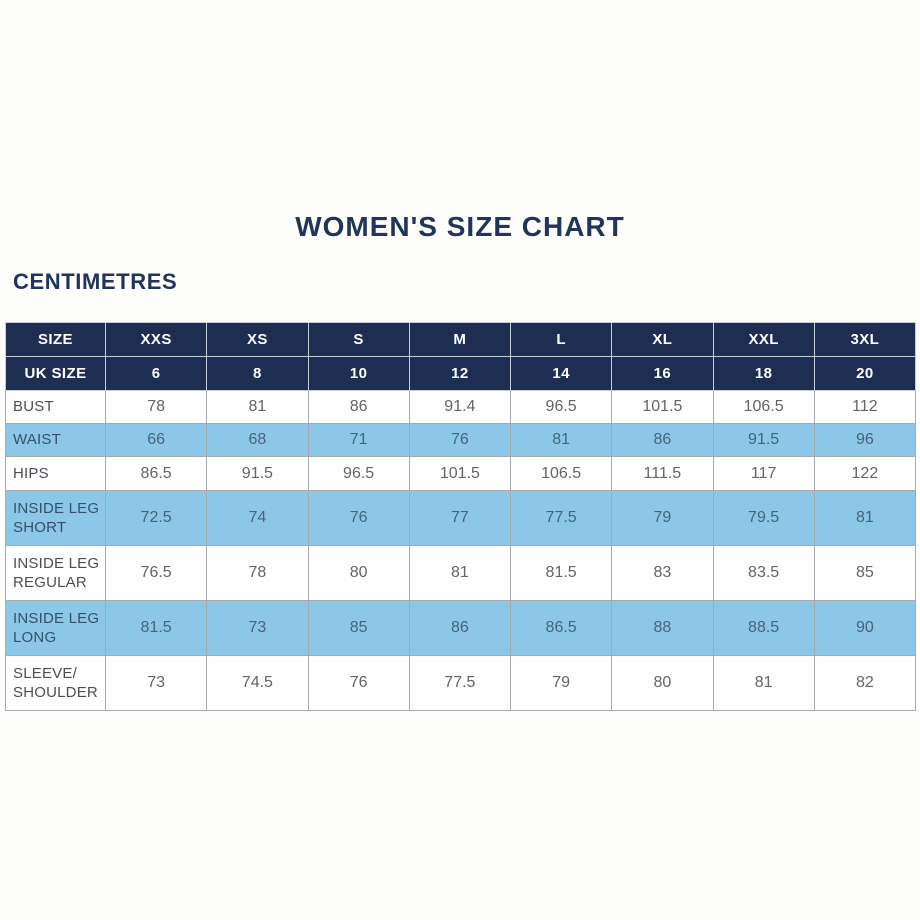  What do you see at coordinates (561, 628) in the screenshot?
I see `inside-leg-long-l: 86.5` at bounding box center [561, 628].